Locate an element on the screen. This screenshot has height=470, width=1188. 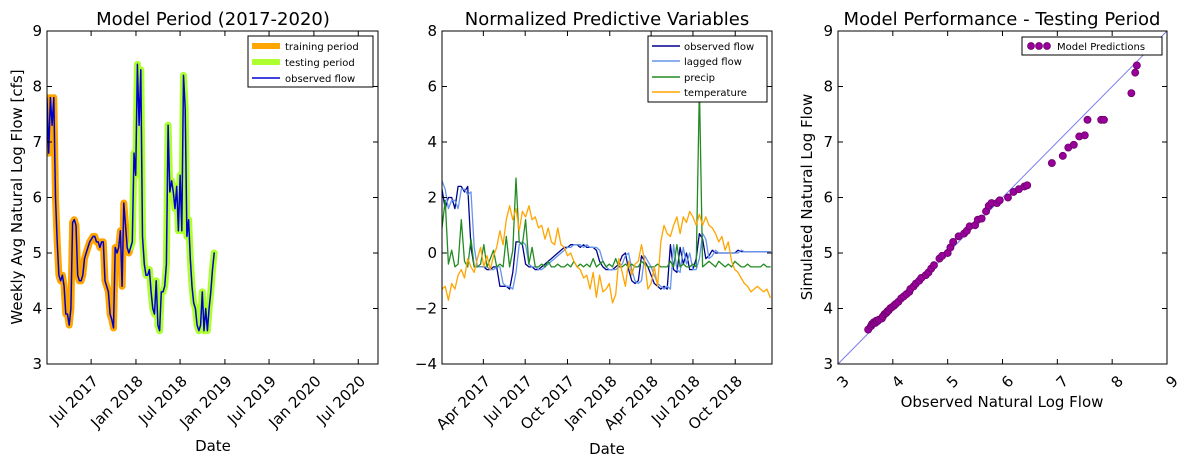
y-axis-label: Simulated Natural Log Flow is located at coordinates (807, 197).